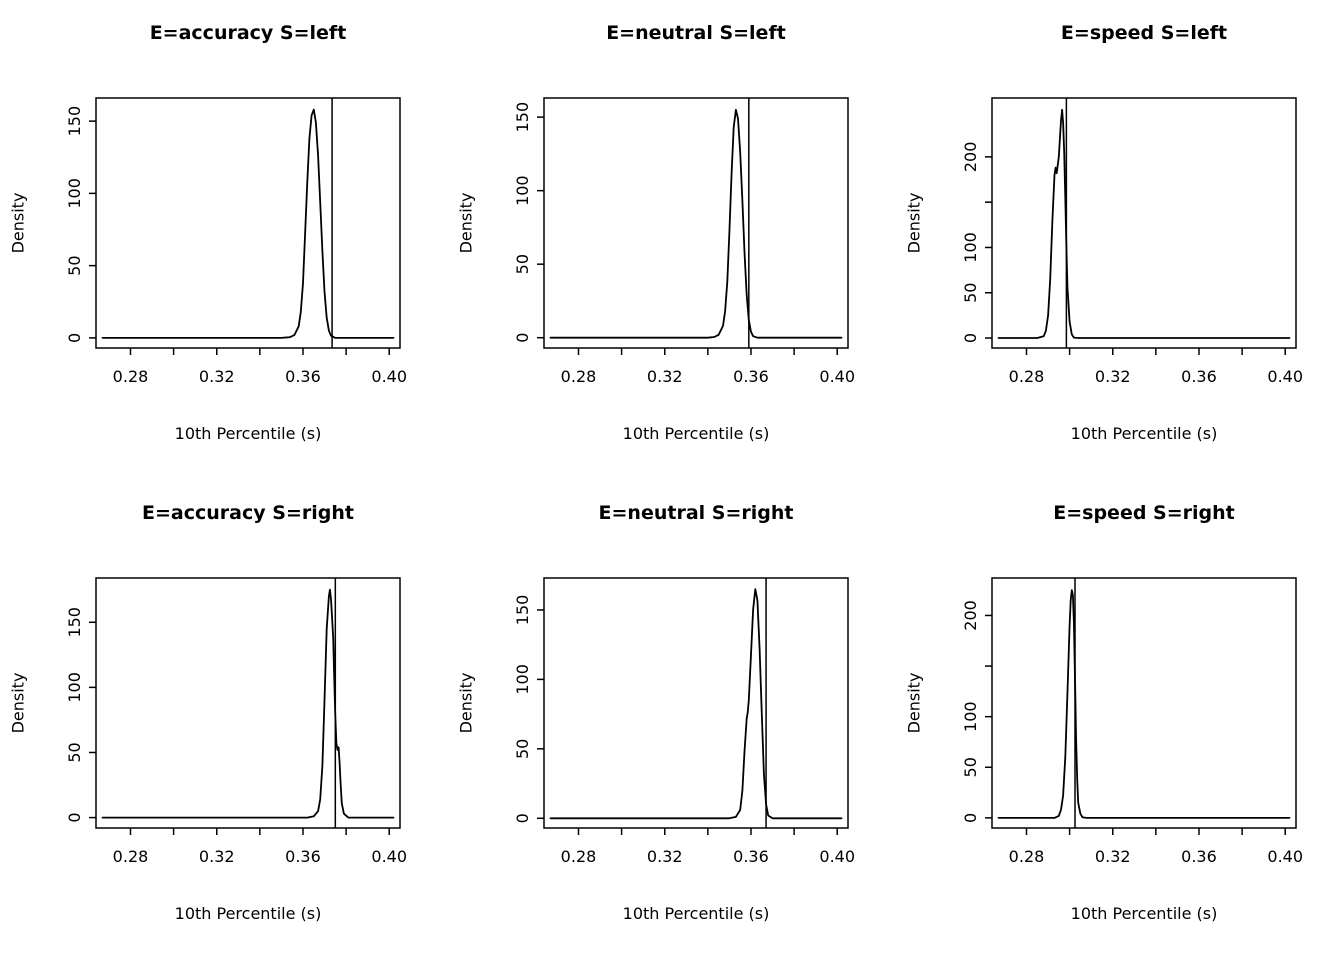 Image resolution: width=1344 pixels, height=960 pixels. I want to click on panel-title: E=neutral S=right, so click(696, 513).